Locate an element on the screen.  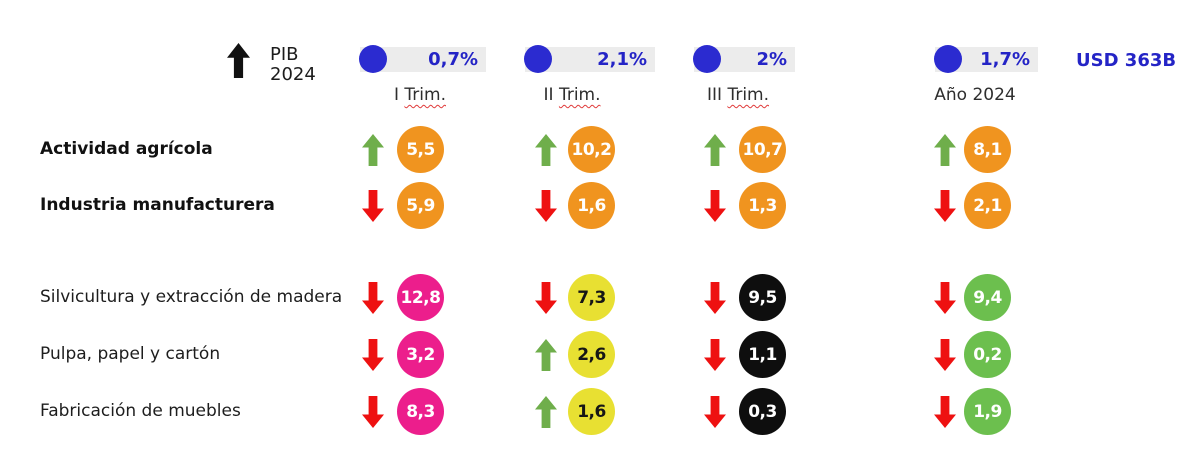
sector-row: Actividad agrícola 5,5 10,2 10,7 8,1 is located at coordinates (596, 149).